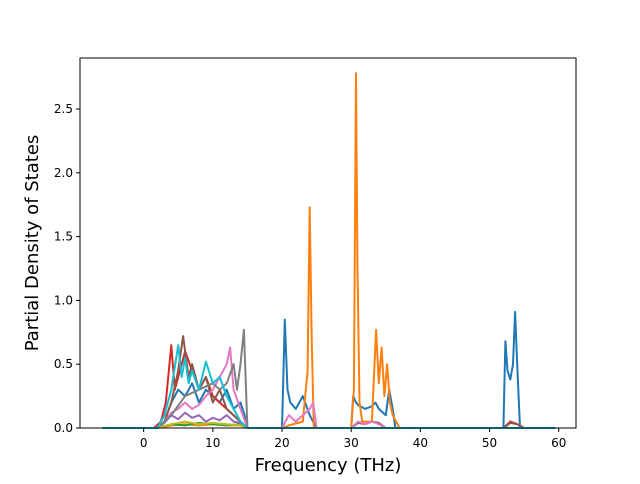 The width and height of the screenshot is (640, 484). What do you see at coordinates (351, 443) in the screenshot?
I see `x-tick-label: 30` at bounding box center [351, 443].